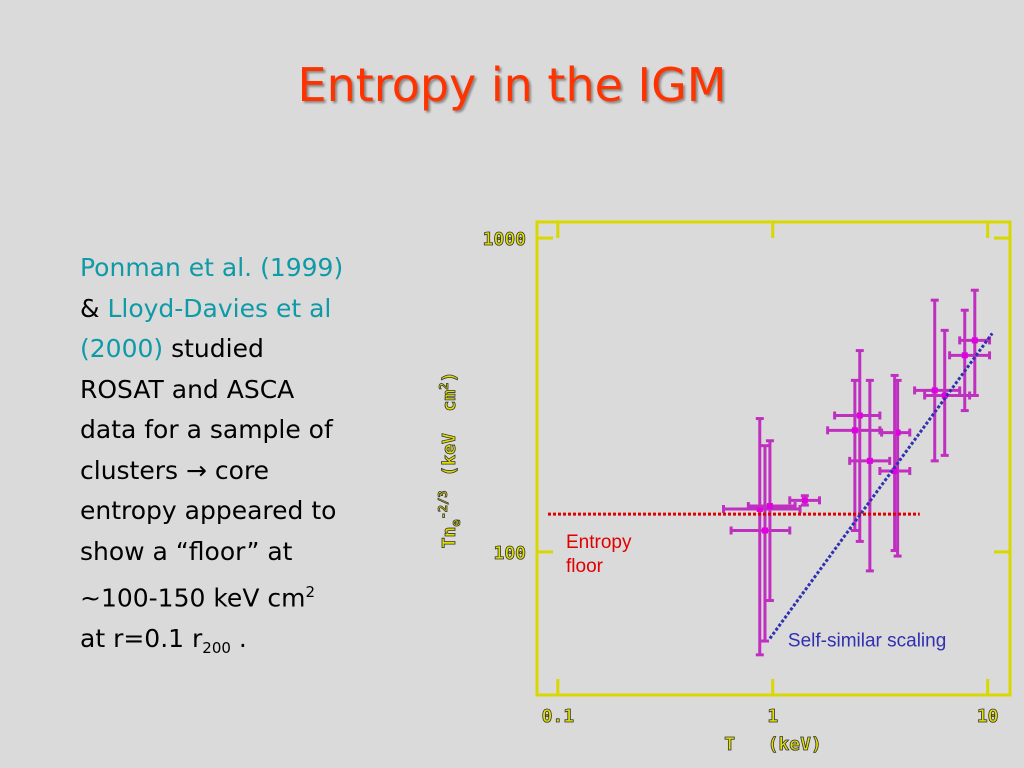 The image size is (1024, 768). I want to click on x-axis-label: T (keV), so click(773, 744).